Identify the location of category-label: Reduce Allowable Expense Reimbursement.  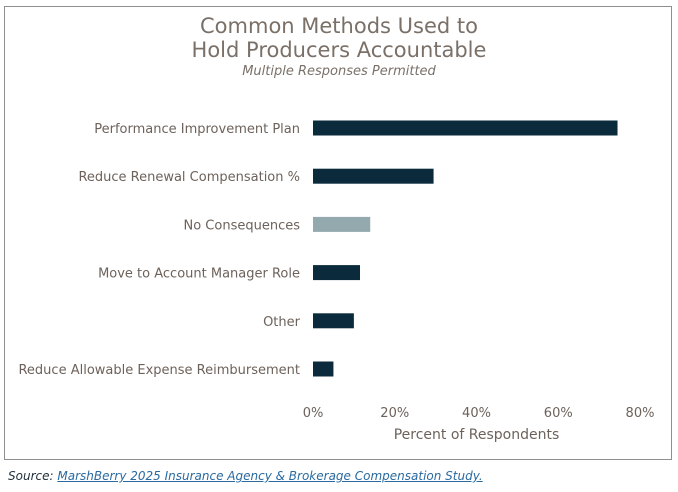
(159, 370).